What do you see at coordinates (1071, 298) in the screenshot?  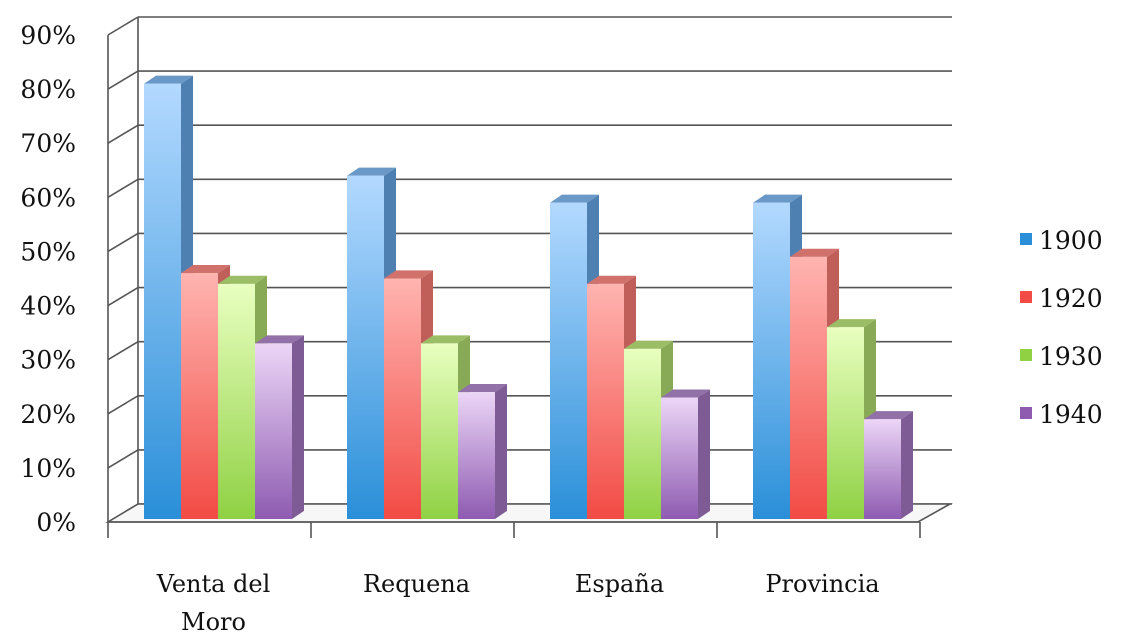 I see `legend-label-1920: 1920` at bounding box center [1071, 298].